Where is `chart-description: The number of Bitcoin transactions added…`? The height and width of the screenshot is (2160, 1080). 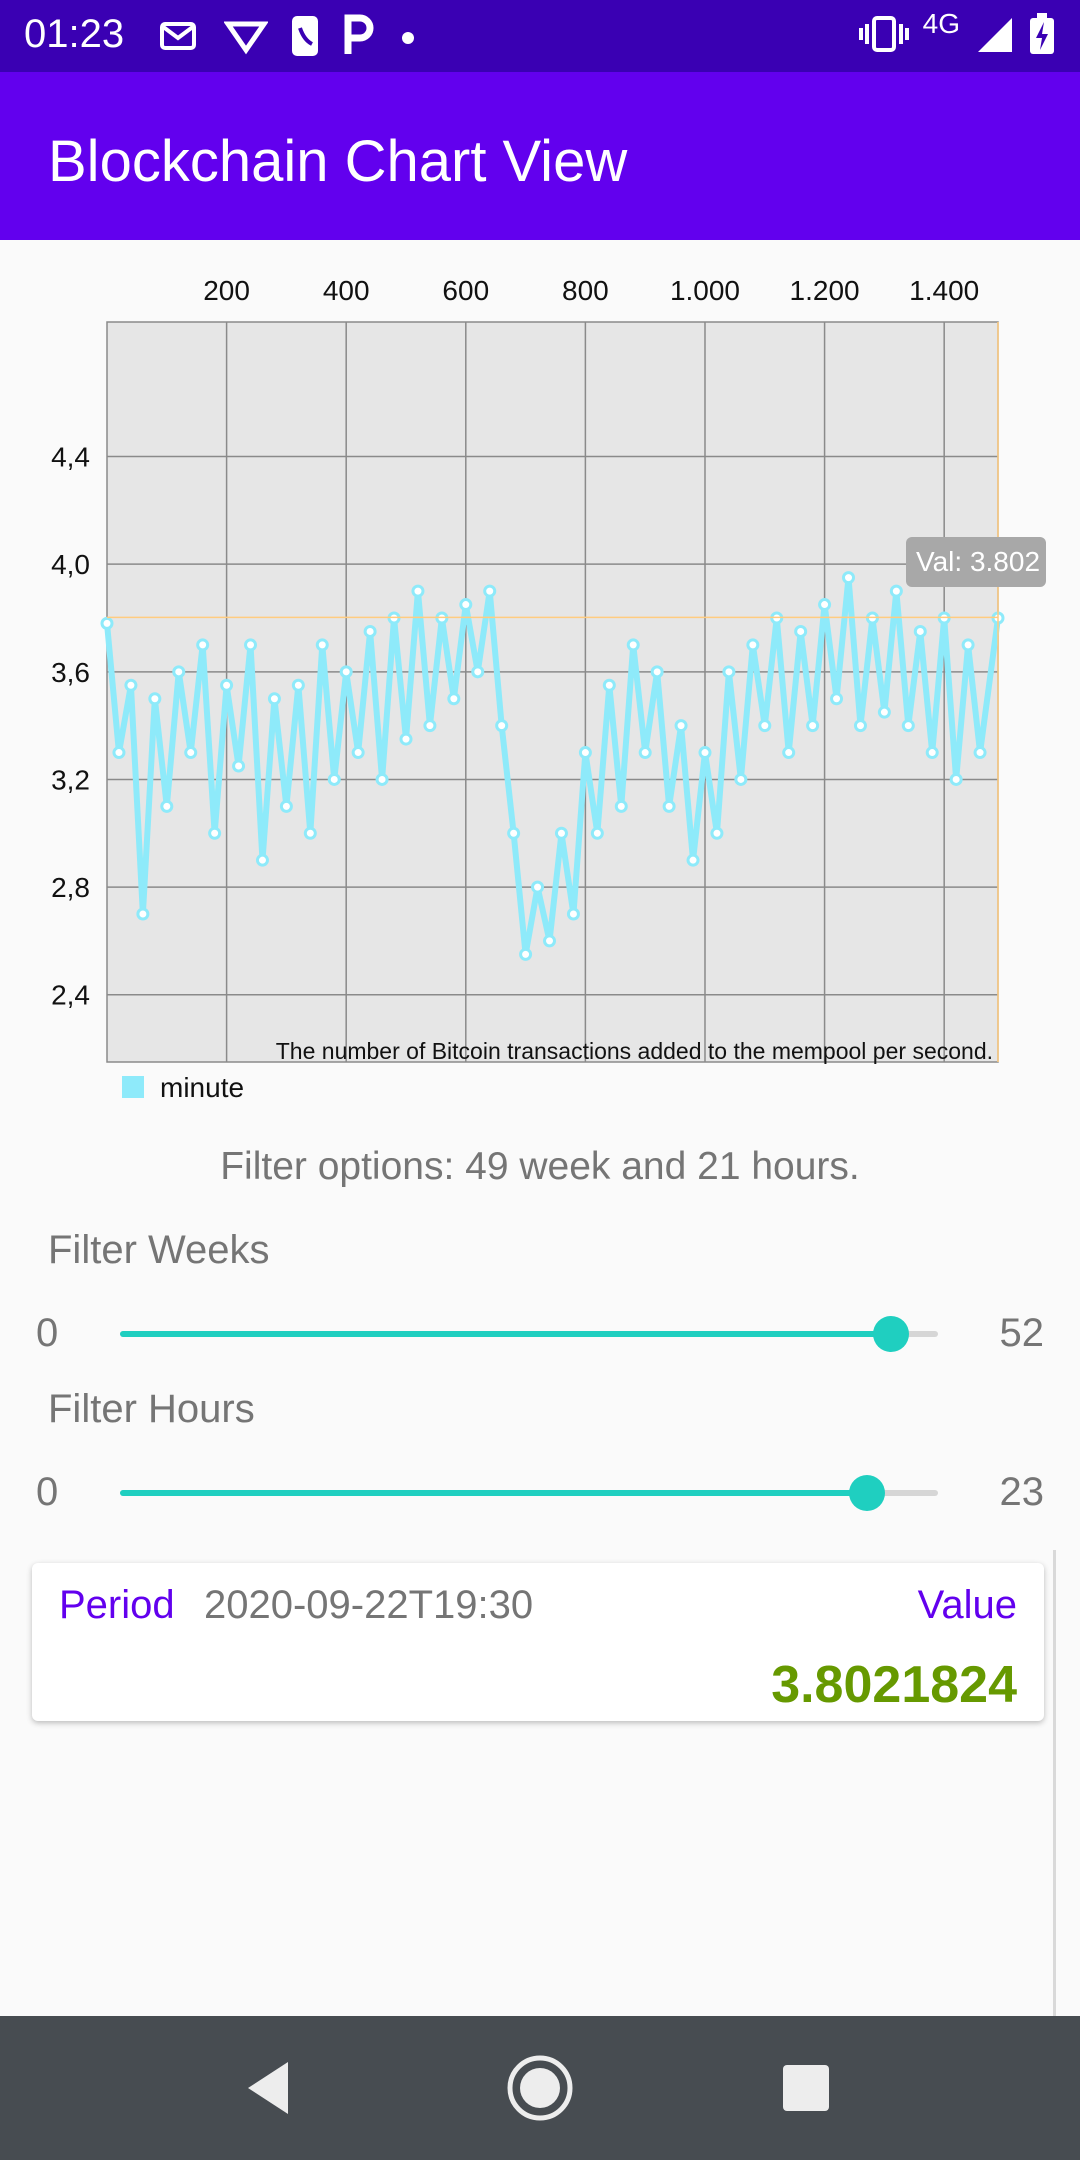 chart-description: The number of Bitcoin transactions added… is located at coordinates (634, 1051).